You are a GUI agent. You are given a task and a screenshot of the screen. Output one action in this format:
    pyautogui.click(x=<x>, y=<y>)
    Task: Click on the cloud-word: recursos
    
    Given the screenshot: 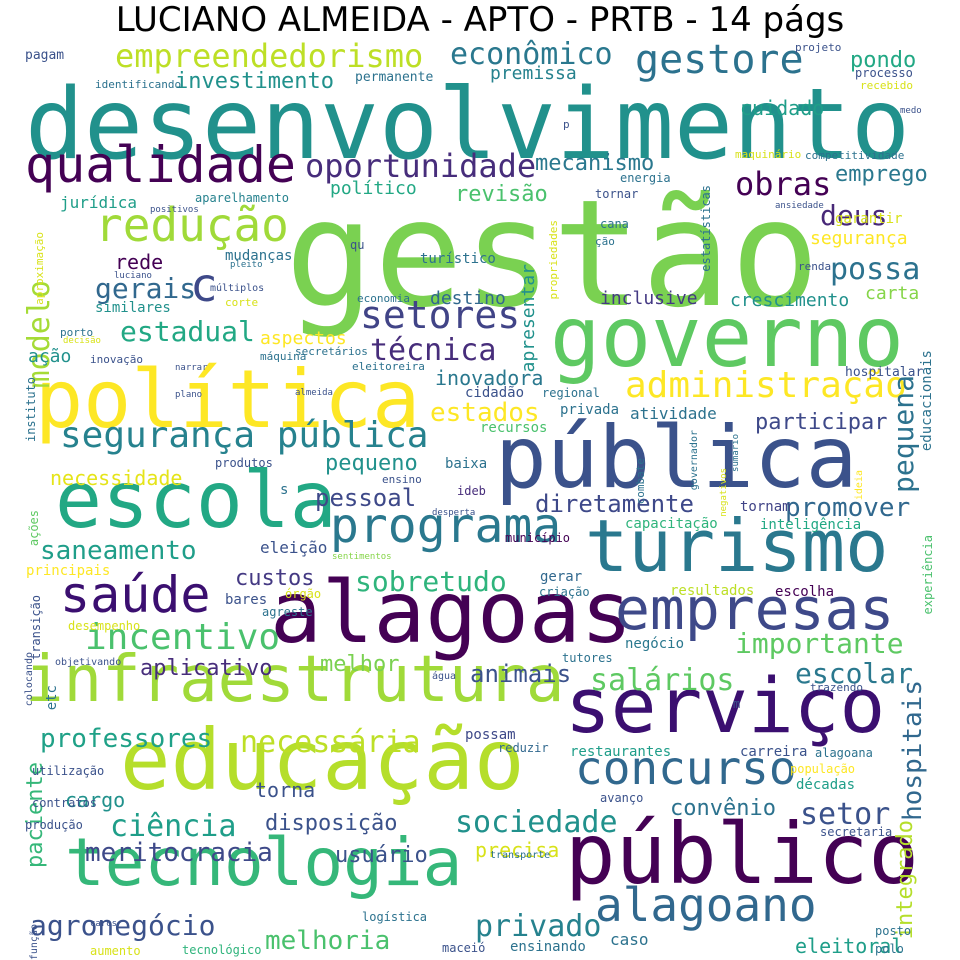 What is the action you would take?
    pyautogui.click(x=514, y=428)
    